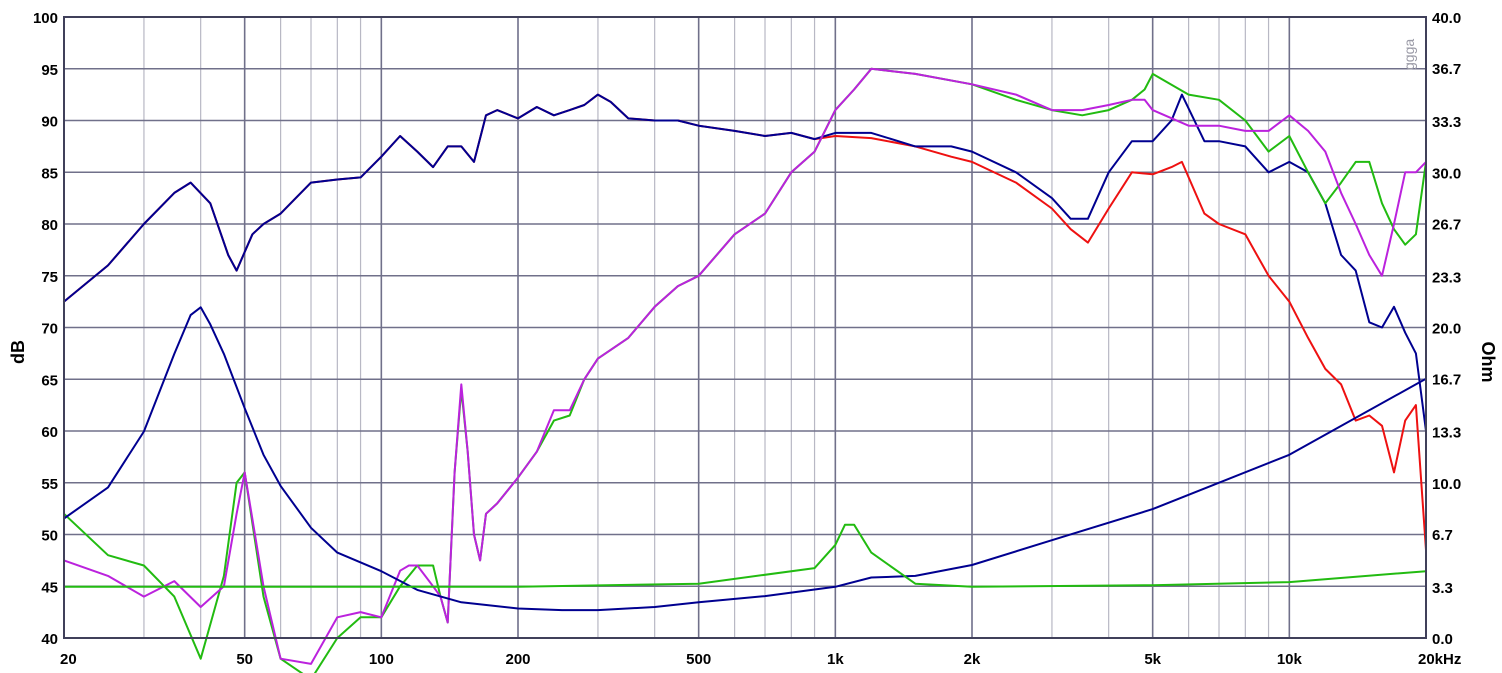 The width and height of the screenshot is (1502, 673). What do you see at coordinates (49, 70) in the screenshot?
I see `y-tick-label: 95` at bounding box center [49, 70].